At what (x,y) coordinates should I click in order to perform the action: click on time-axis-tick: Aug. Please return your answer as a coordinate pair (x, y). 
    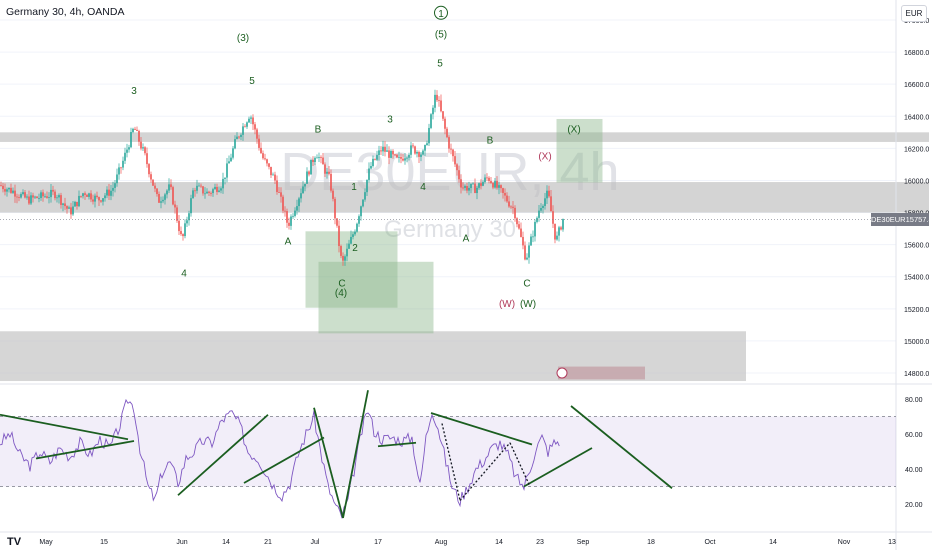
    Looking at the image, I should click on (441, 542).